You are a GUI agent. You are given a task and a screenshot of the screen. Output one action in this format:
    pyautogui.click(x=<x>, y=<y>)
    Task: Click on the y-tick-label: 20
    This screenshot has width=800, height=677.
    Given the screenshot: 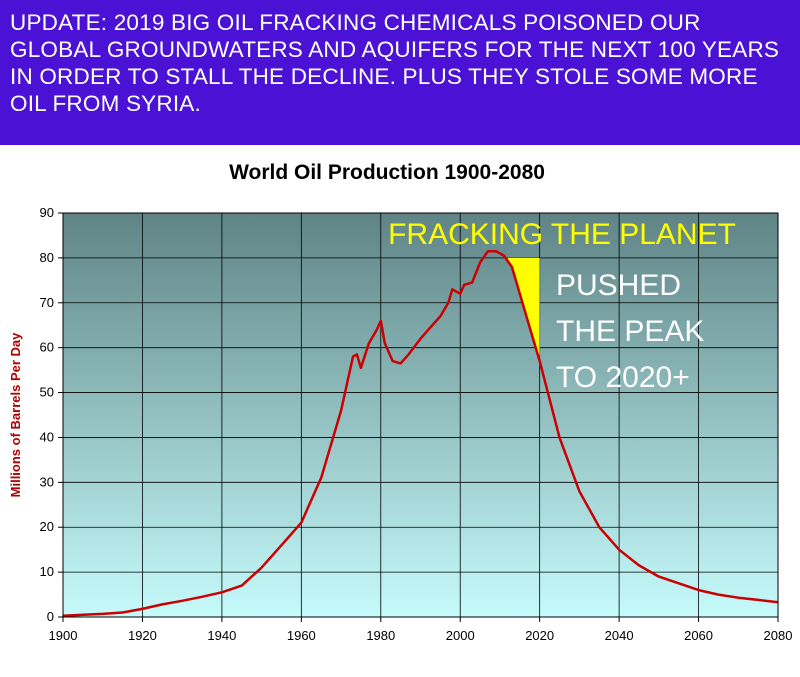 What is the action you would take?
    pyautogui.click(x=47, y=526)
    